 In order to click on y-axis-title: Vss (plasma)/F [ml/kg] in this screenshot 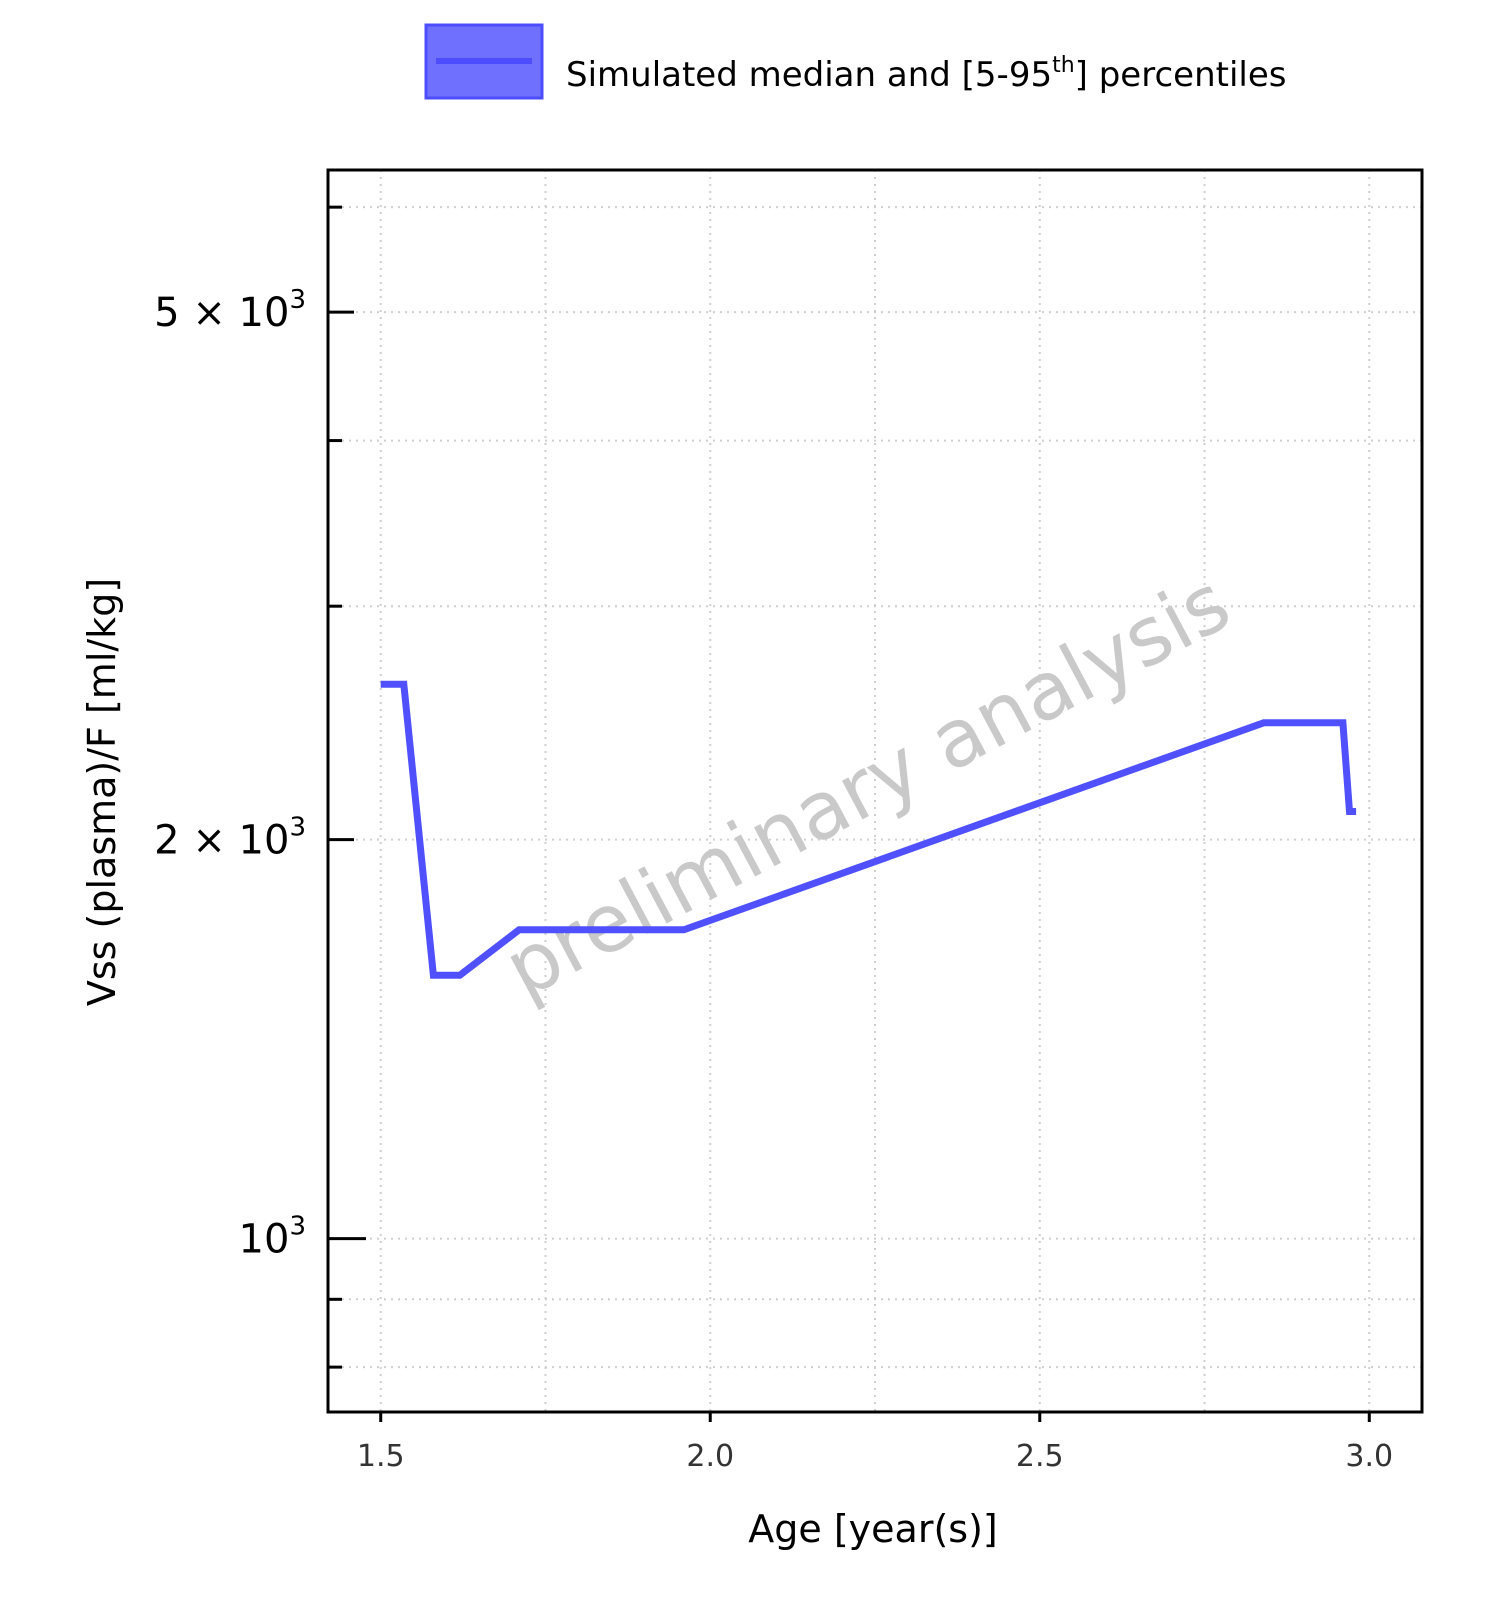, I will do `click(102, 792)`.